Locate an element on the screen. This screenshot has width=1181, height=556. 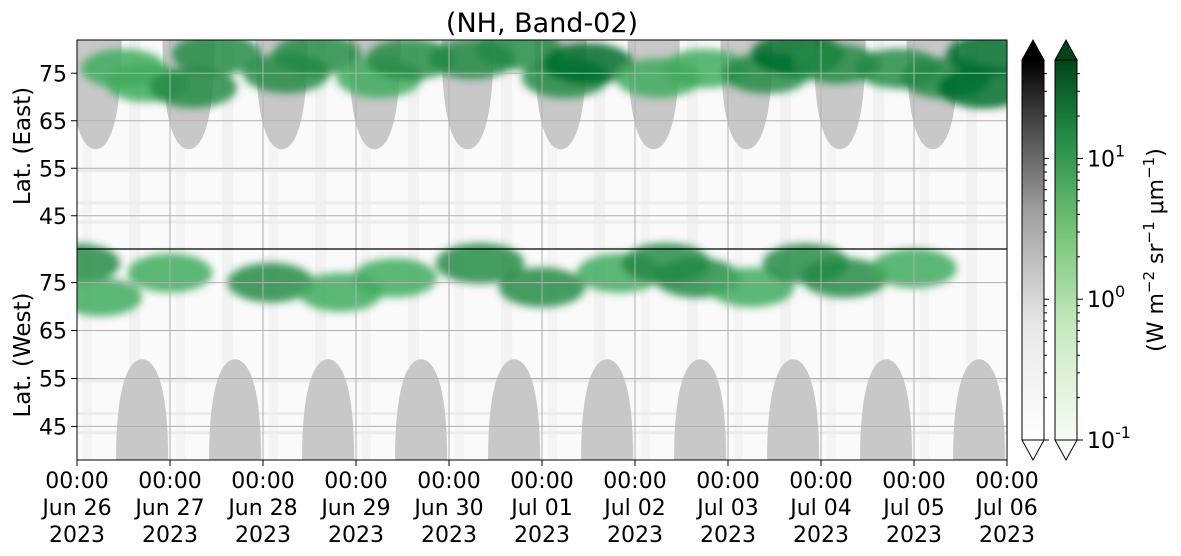
colorbar-green: 10⁻¹ 10⁰ 10¹ is located at coordinates (1092, 250).